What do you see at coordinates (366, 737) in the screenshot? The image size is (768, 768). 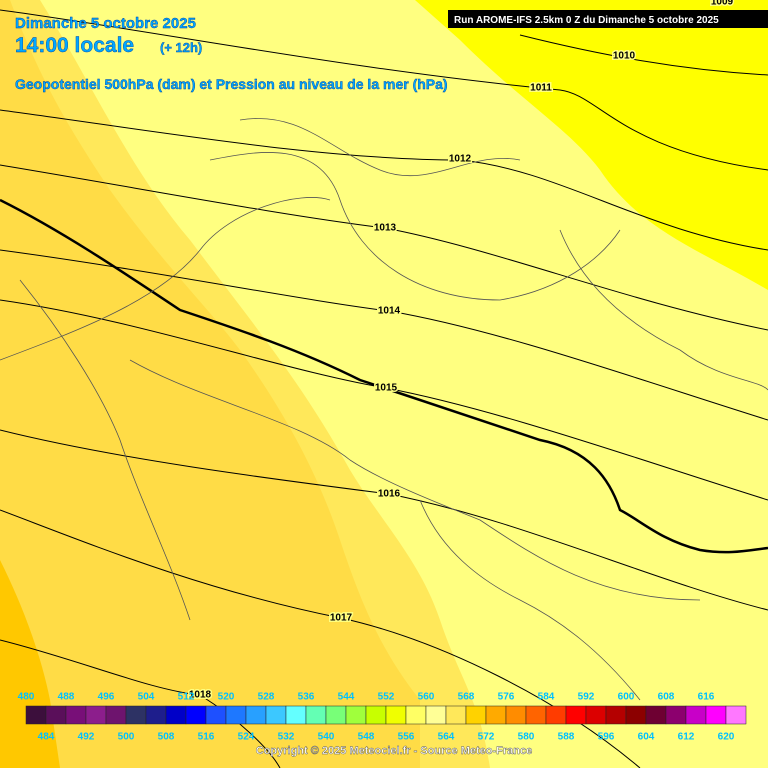 I see `legend-label: 548` at bounding box center [366, 737].